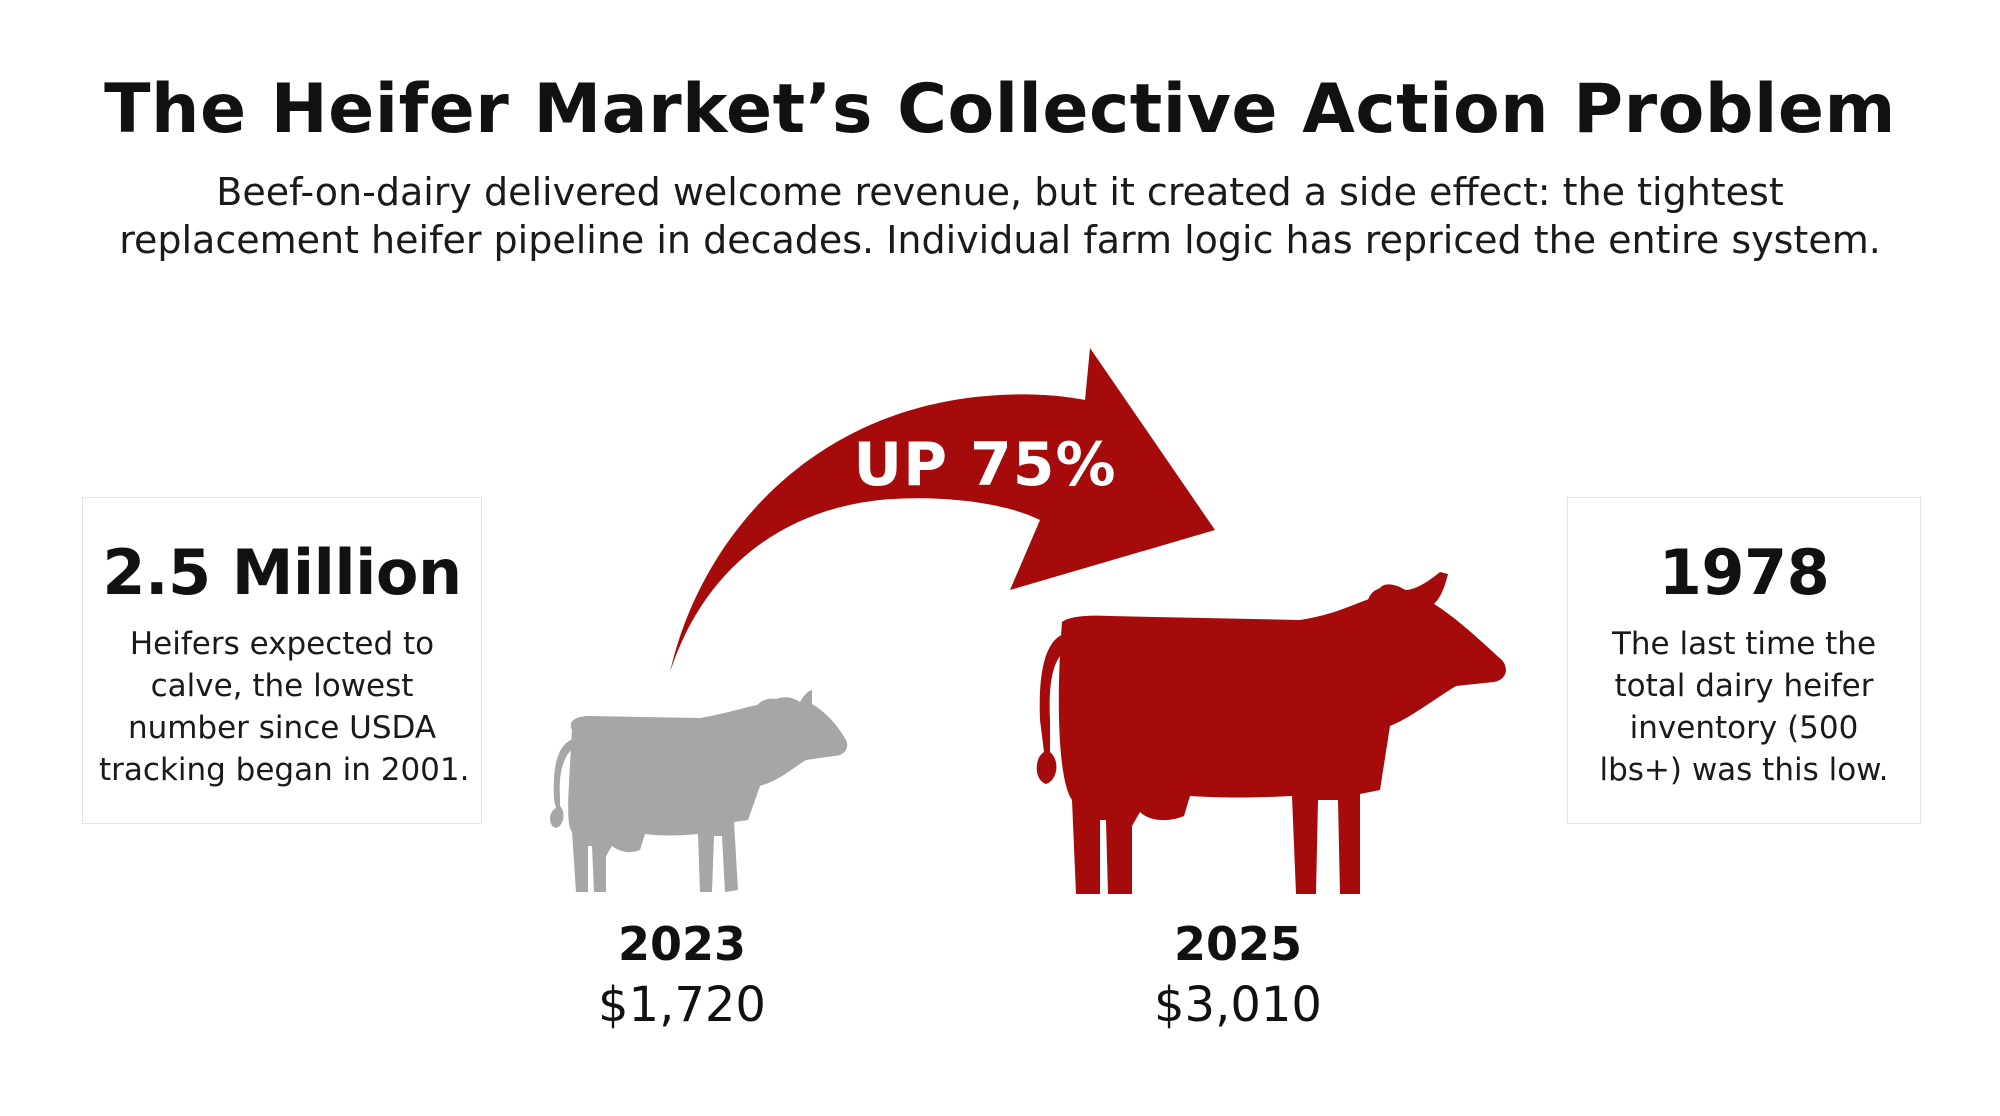 The width and height of the screenshot is (2000, 1116). Describe the element at coordinates (282, 728) in the screenshot. I see `stat-desc-line: number since USDA` at that location.